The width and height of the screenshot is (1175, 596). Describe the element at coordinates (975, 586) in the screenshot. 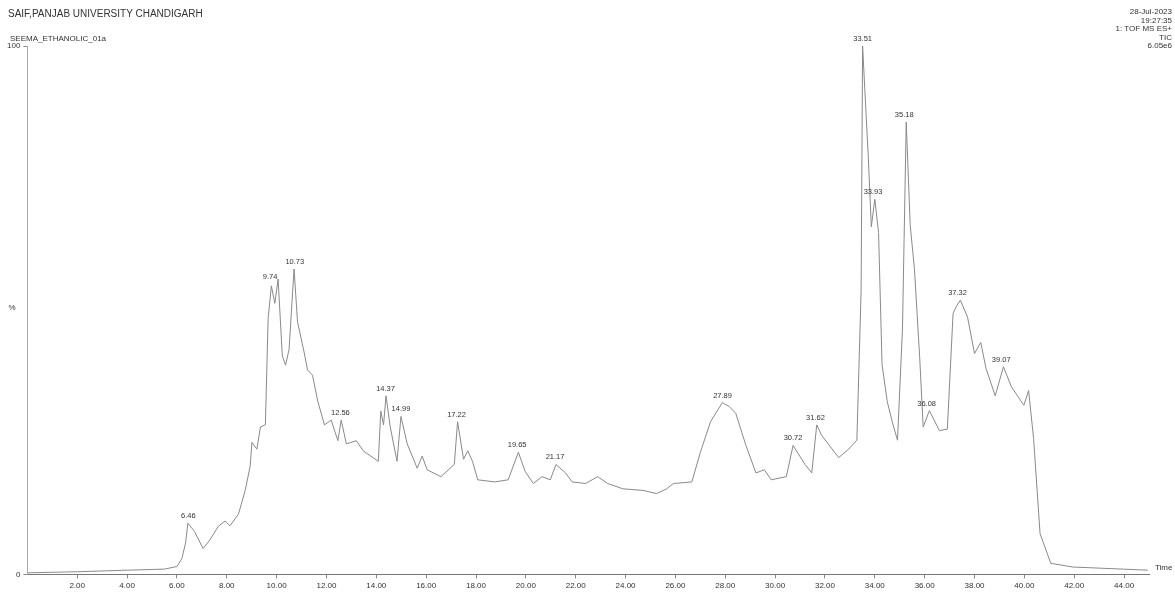

I see `x-tick-label: 38.00` at that location.